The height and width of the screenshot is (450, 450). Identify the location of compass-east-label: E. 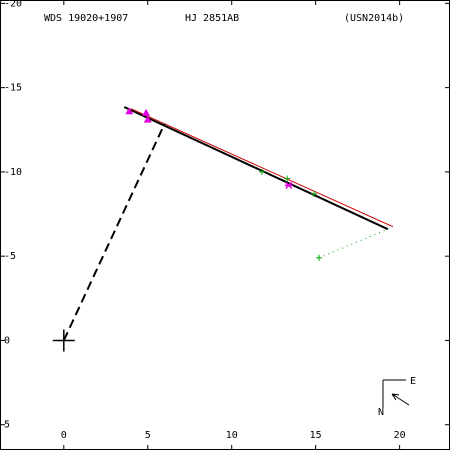
(413, 381).